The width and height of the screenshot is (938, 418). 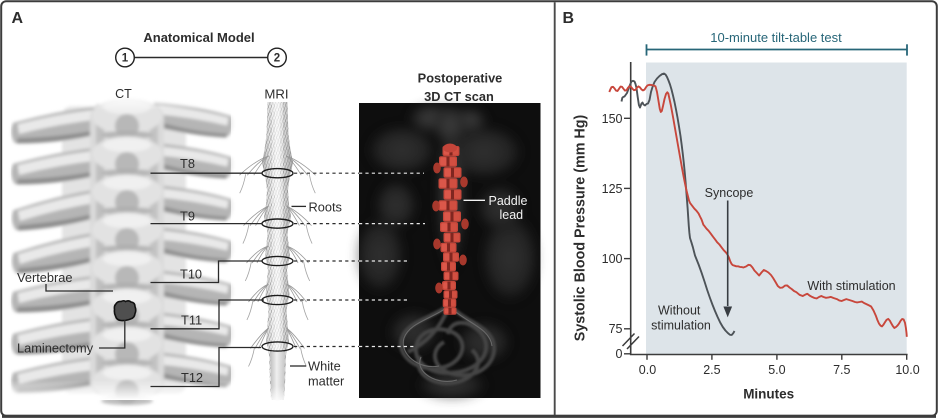 What do you see at coordinates (123, 94) in the screenshot?
I see `svg-text: CT` at bounding box center [123, 94].